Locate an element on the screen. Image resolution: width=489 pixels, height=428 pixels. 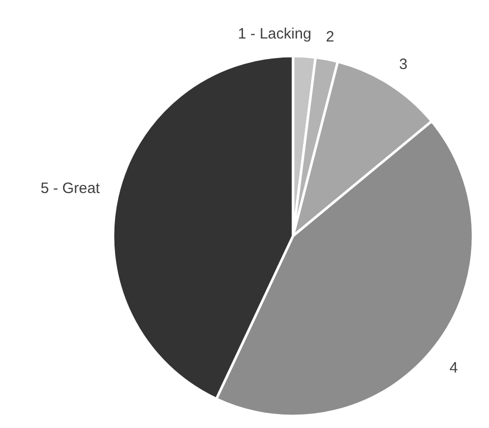
slice-label: 3 is located at coordinates (403, 64).